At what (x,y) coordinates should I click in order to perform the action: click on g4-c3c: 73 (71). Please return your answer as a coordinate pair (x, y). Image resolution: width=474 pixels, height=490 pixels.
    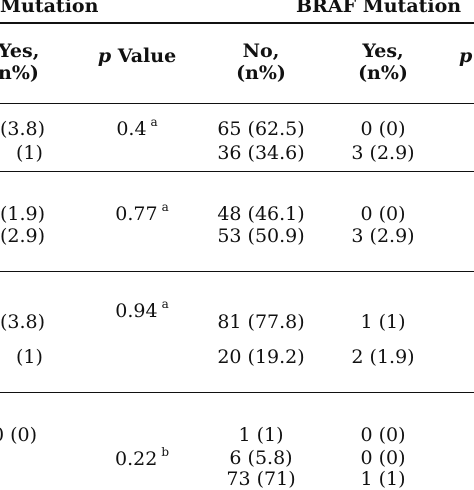
    Looking at the image, I should click on (261, 479).